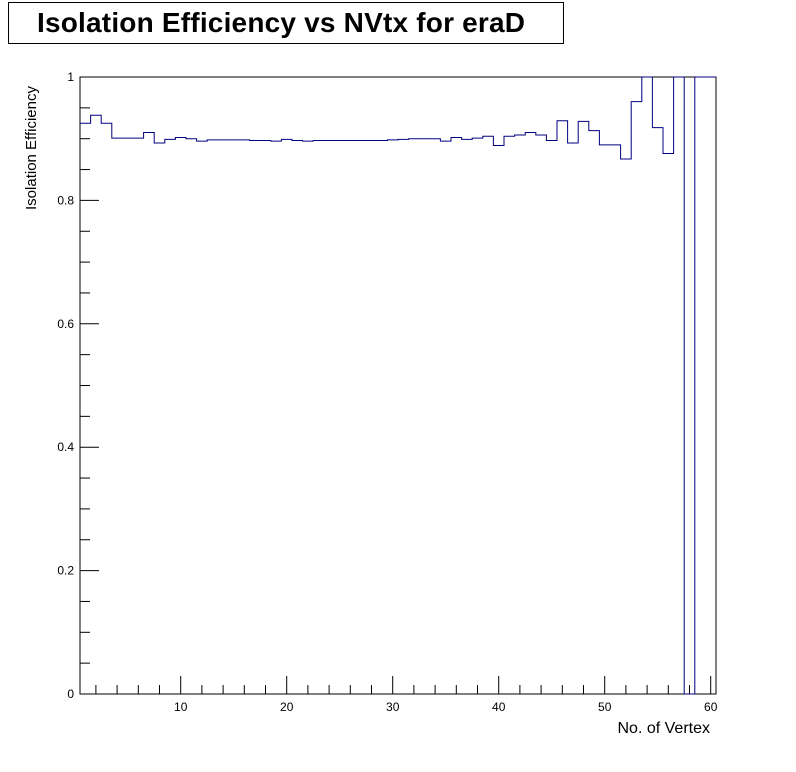  I want to click on y-tick-label: 0.8, so click(65, 200).